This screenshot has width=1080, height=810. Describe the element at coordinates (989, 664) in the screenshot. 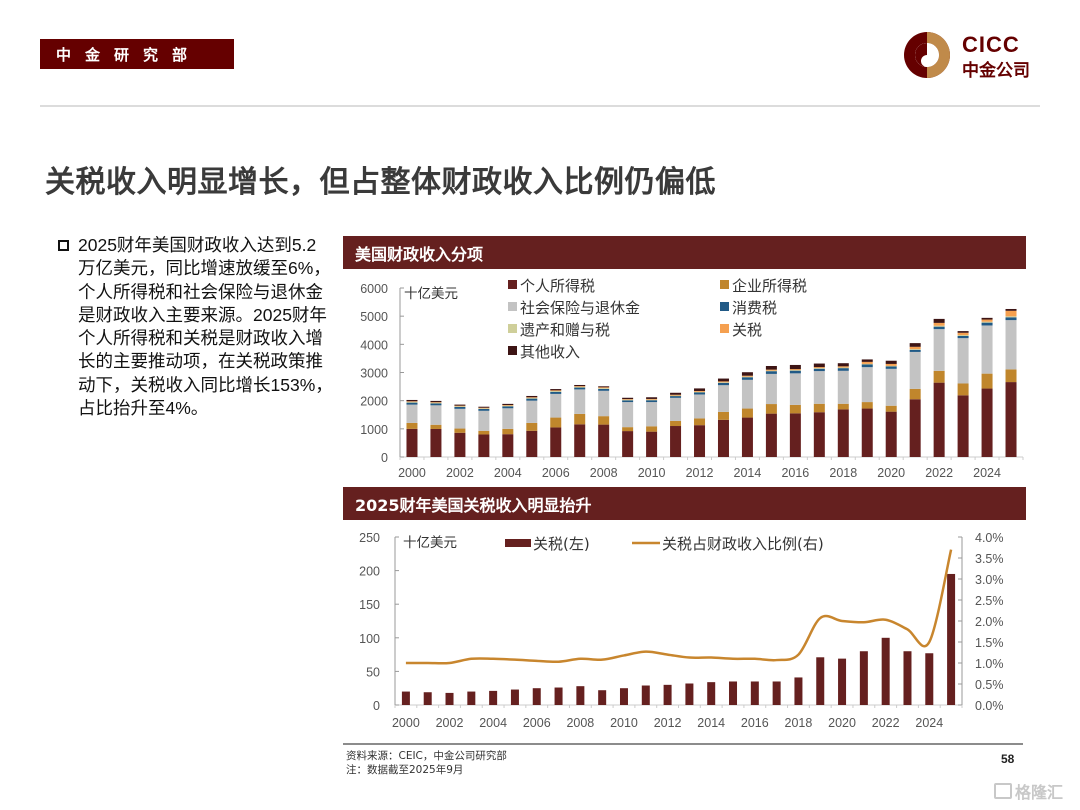

I see `right-tick-label: 1.0%` at that location.